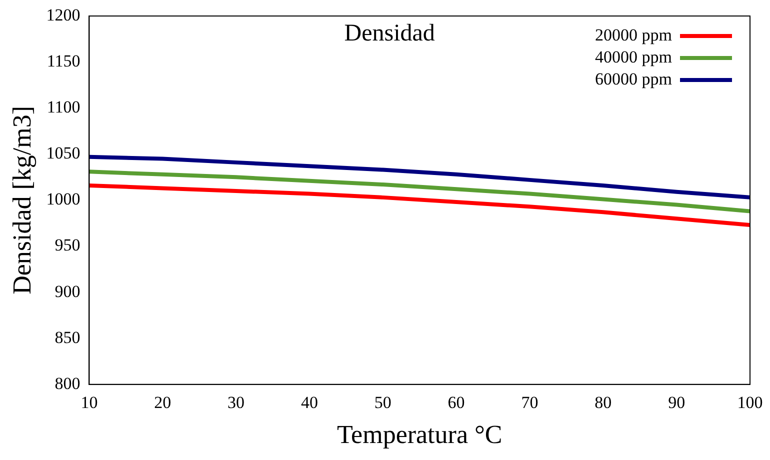  What do you see at coordinates (419, 435) in the screenshot?
I see `x-axis-title: Temperatura °C` at bounding box center [419, 435].